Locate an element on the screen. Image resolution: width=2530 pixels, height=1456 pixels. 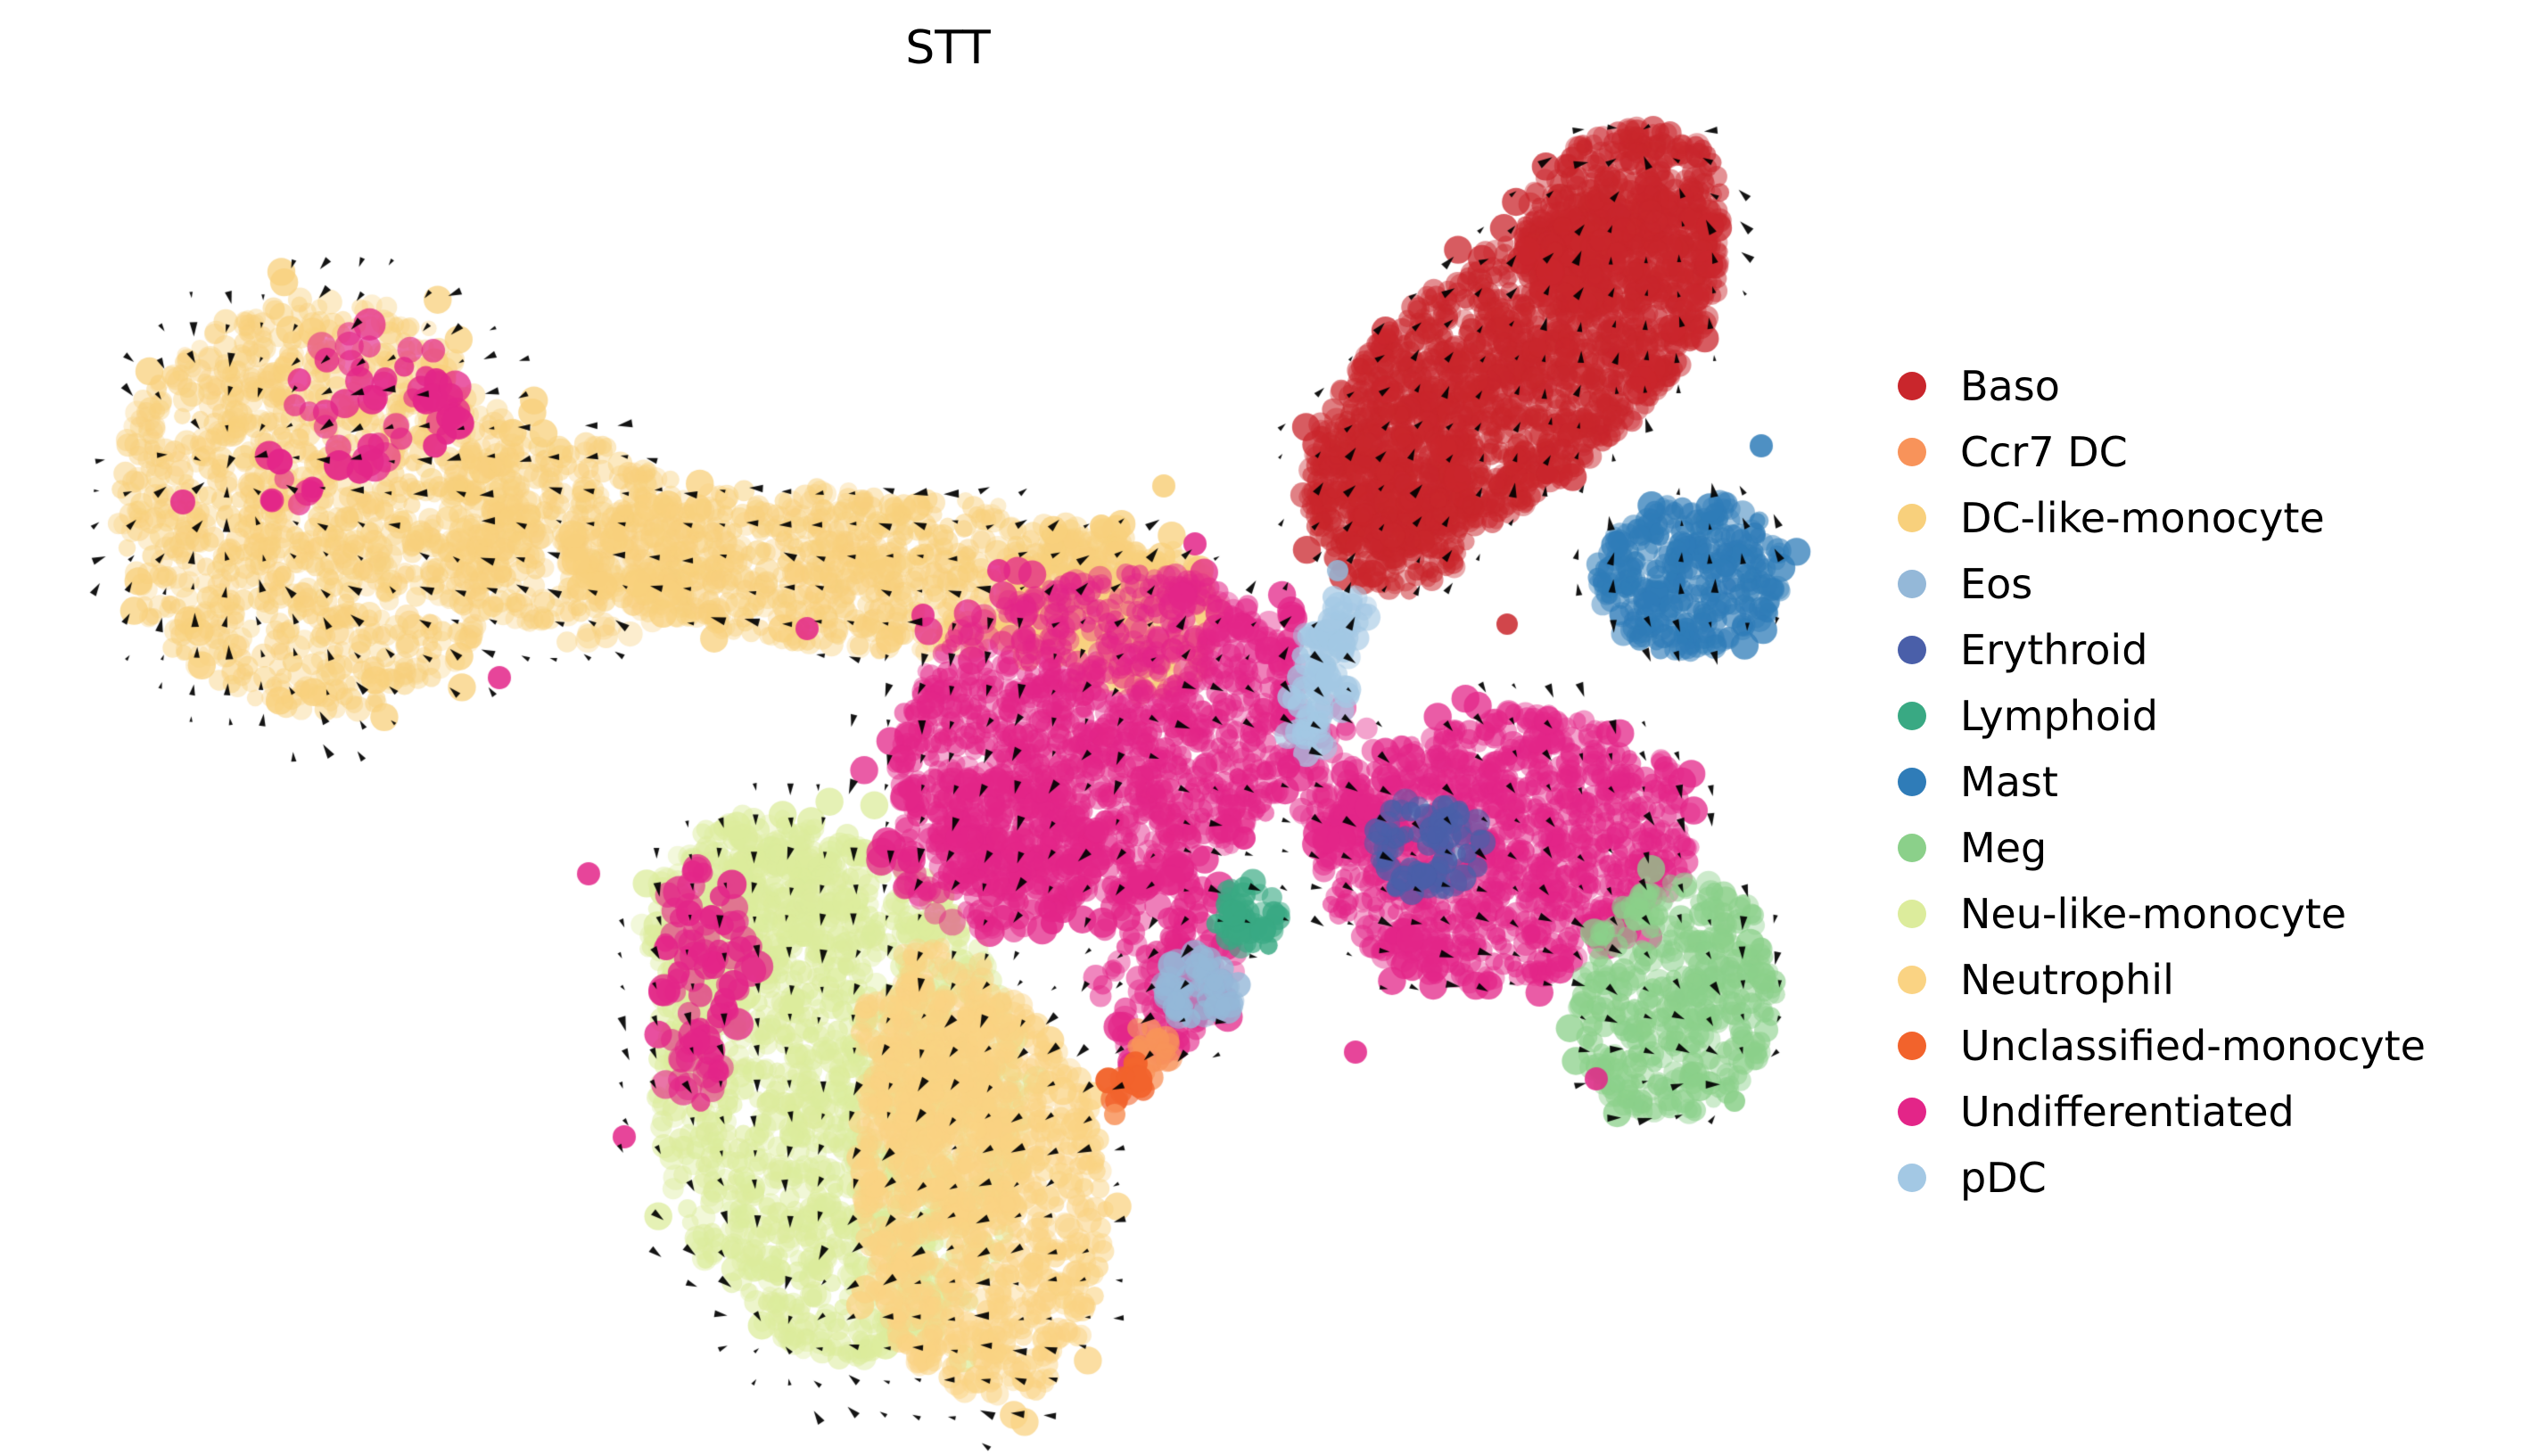
legend-item: Neu-like-monocyte is located at coordinates (2162, 914).